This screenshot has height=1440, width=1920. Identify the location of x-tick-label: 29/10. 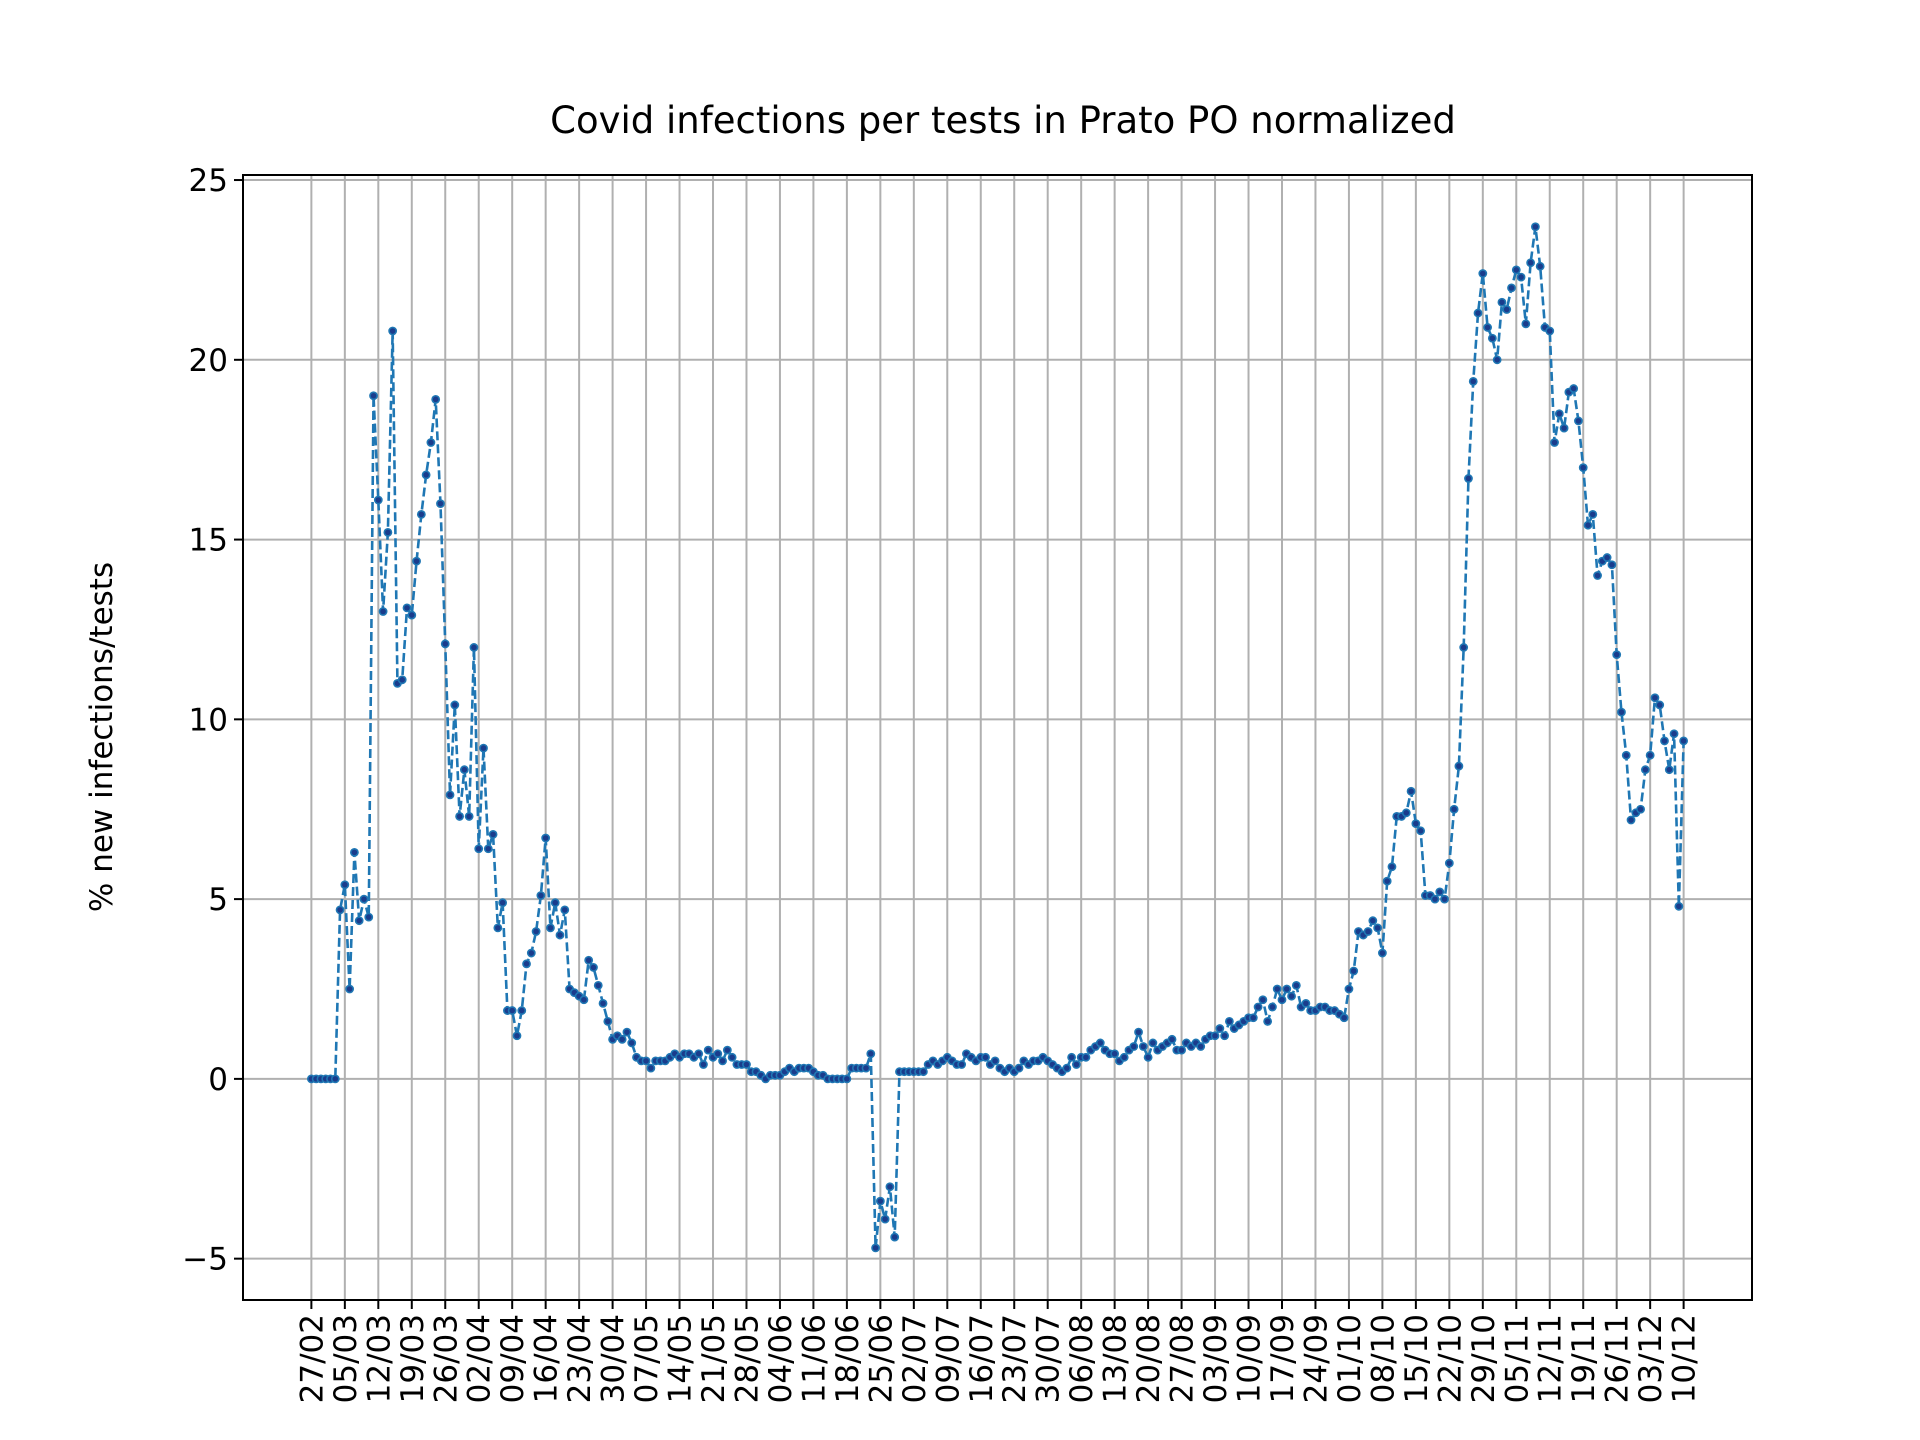
(1484, 1358).